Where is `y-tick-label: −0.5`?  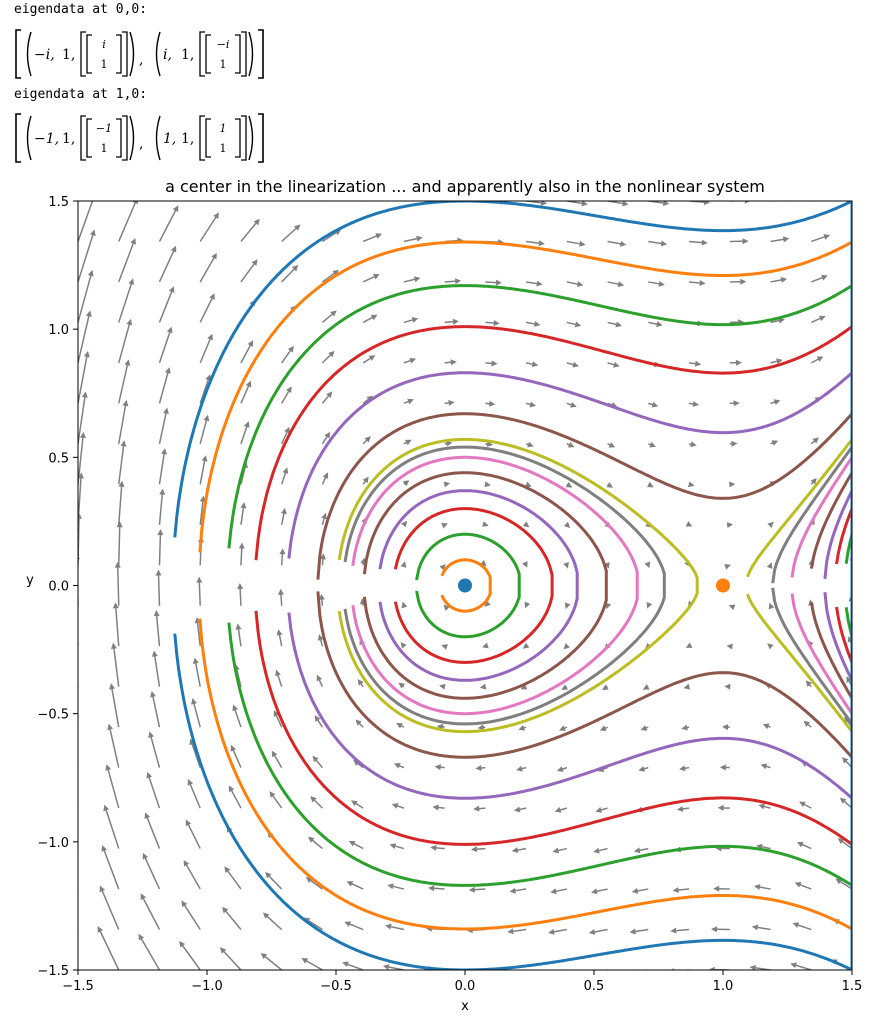
y-tick-label: −0.5 is located at coordinates (53, 715).